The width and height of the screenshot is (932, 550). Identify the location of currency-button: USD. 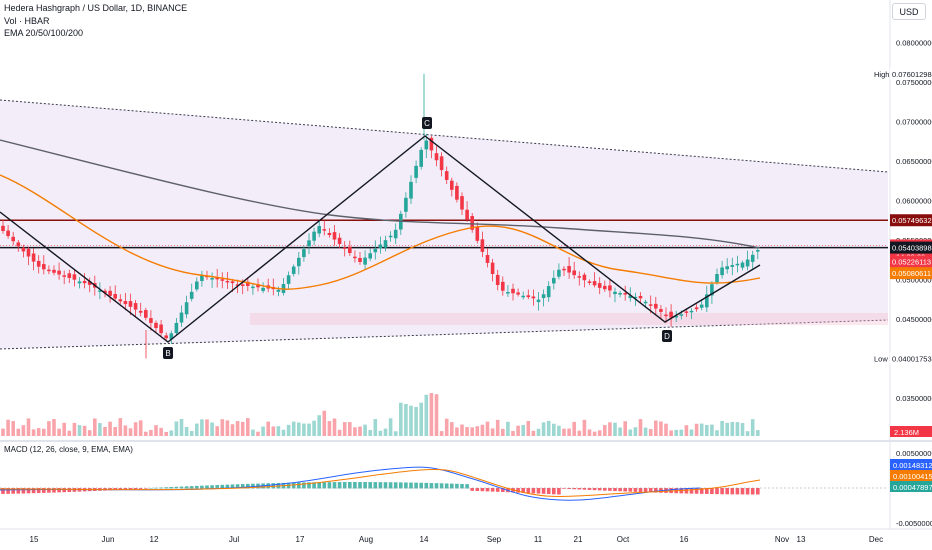
(909, 11).